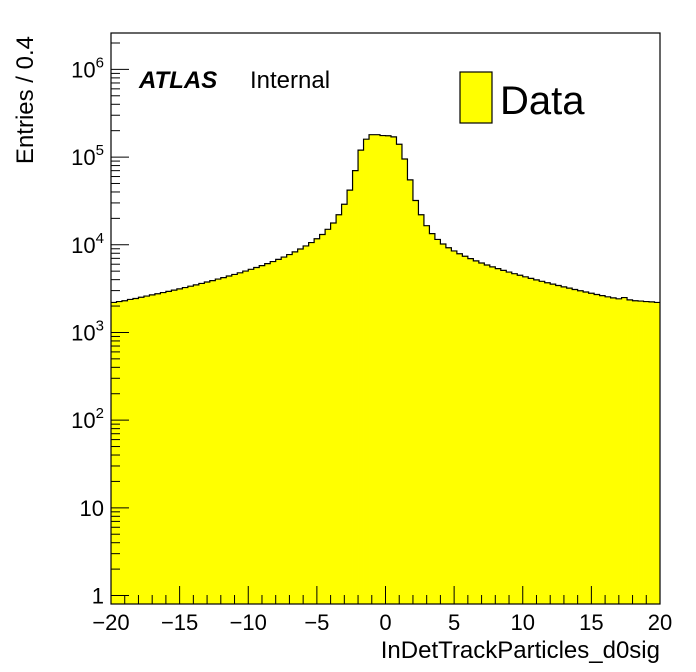  What do you see at coordinates (110, 622) in the screenshot?
I see `x-tick-label: −20` at bounding box center [110, 622].